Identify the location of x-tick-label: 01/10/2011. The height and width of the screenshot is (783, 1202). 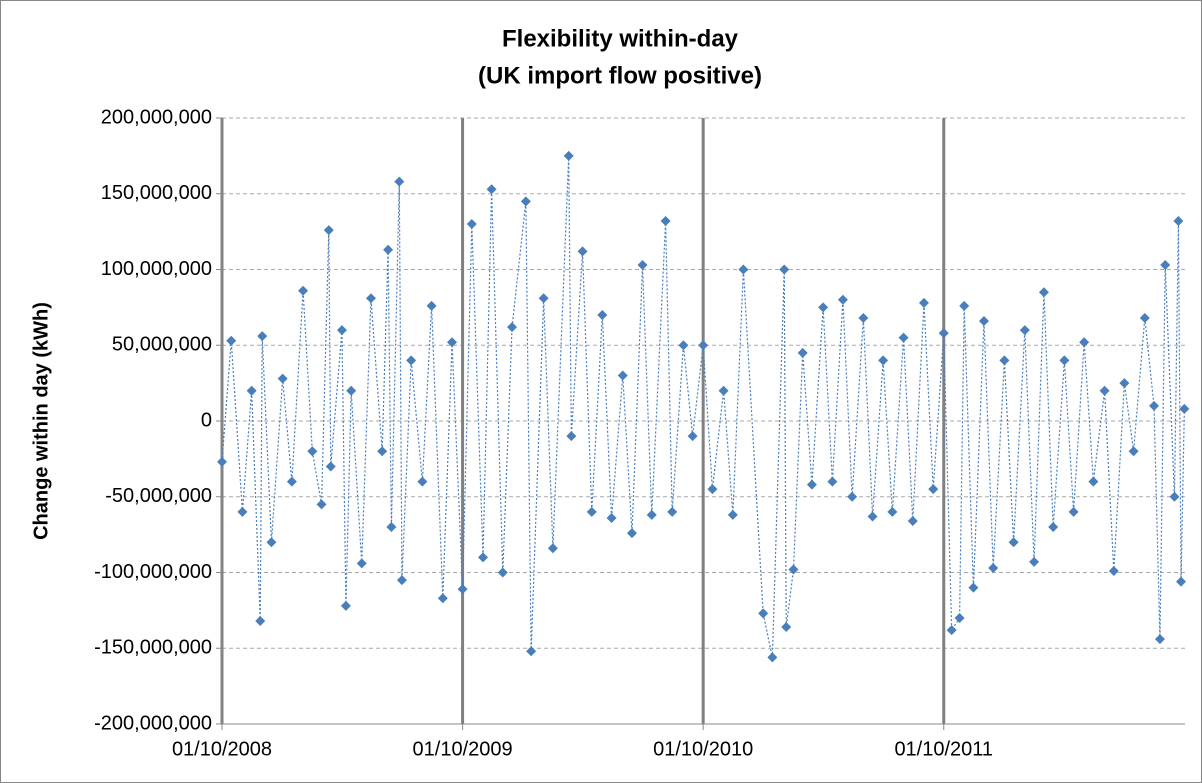
(943, 749).